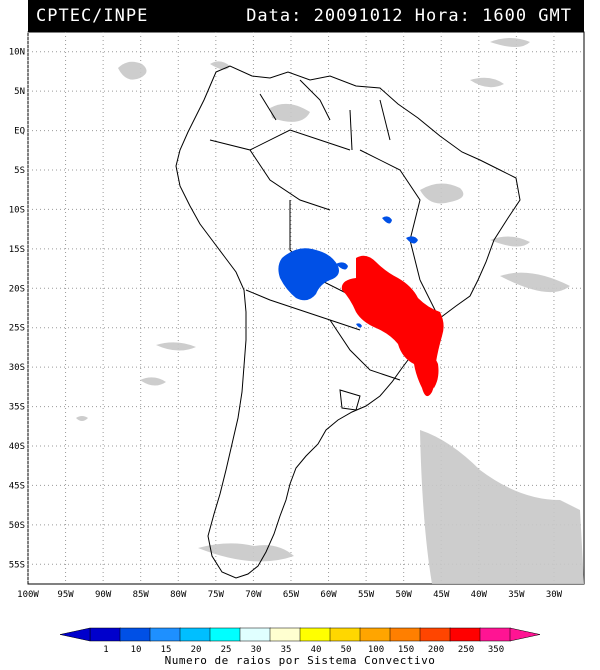 Image resolution: width=600 pixels, height=670 pixels. What do you see at coordinates (525, 634) in the screenshot?
I see `colorbar-high-arrow` at bounding box center [525, 634].